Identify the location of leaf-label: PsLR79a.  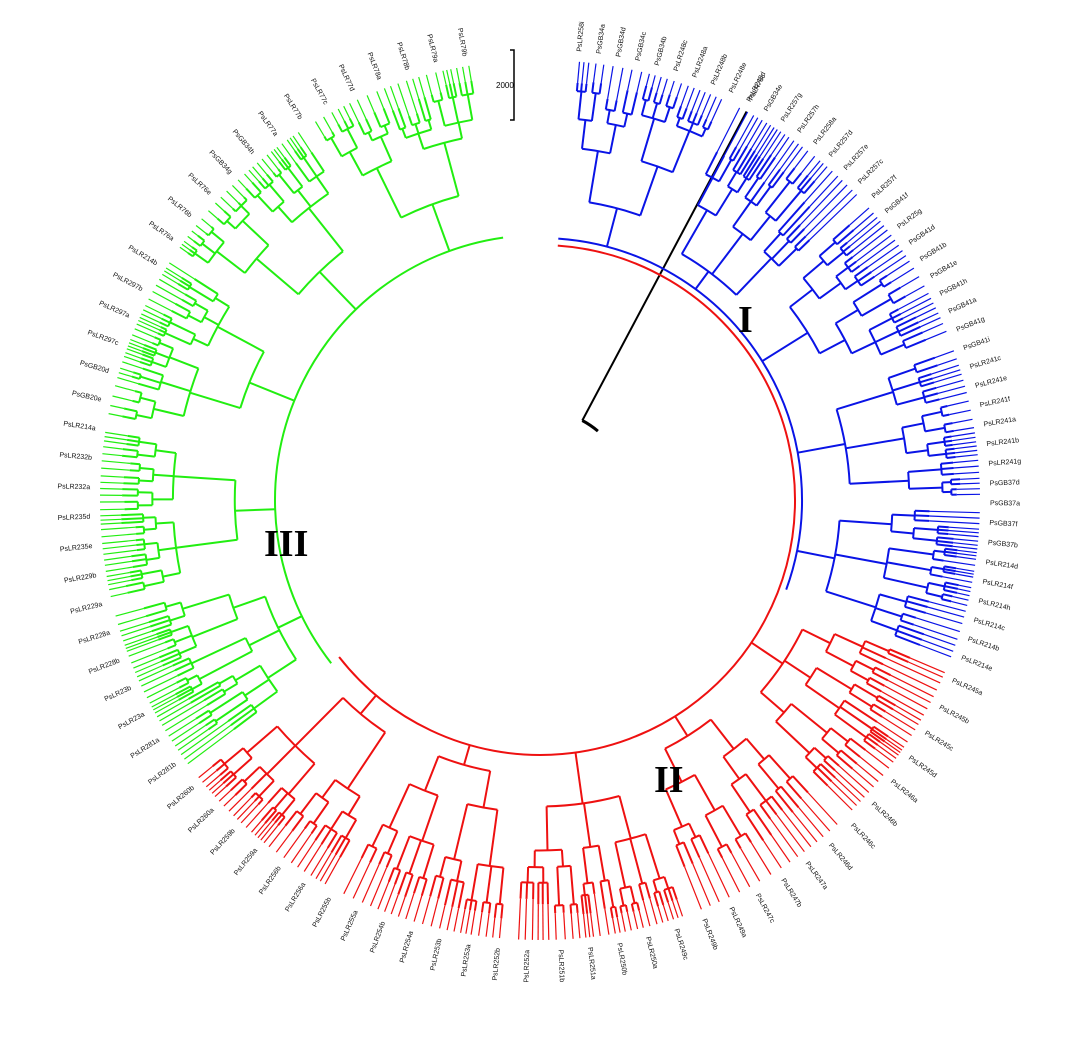
(432, 49).